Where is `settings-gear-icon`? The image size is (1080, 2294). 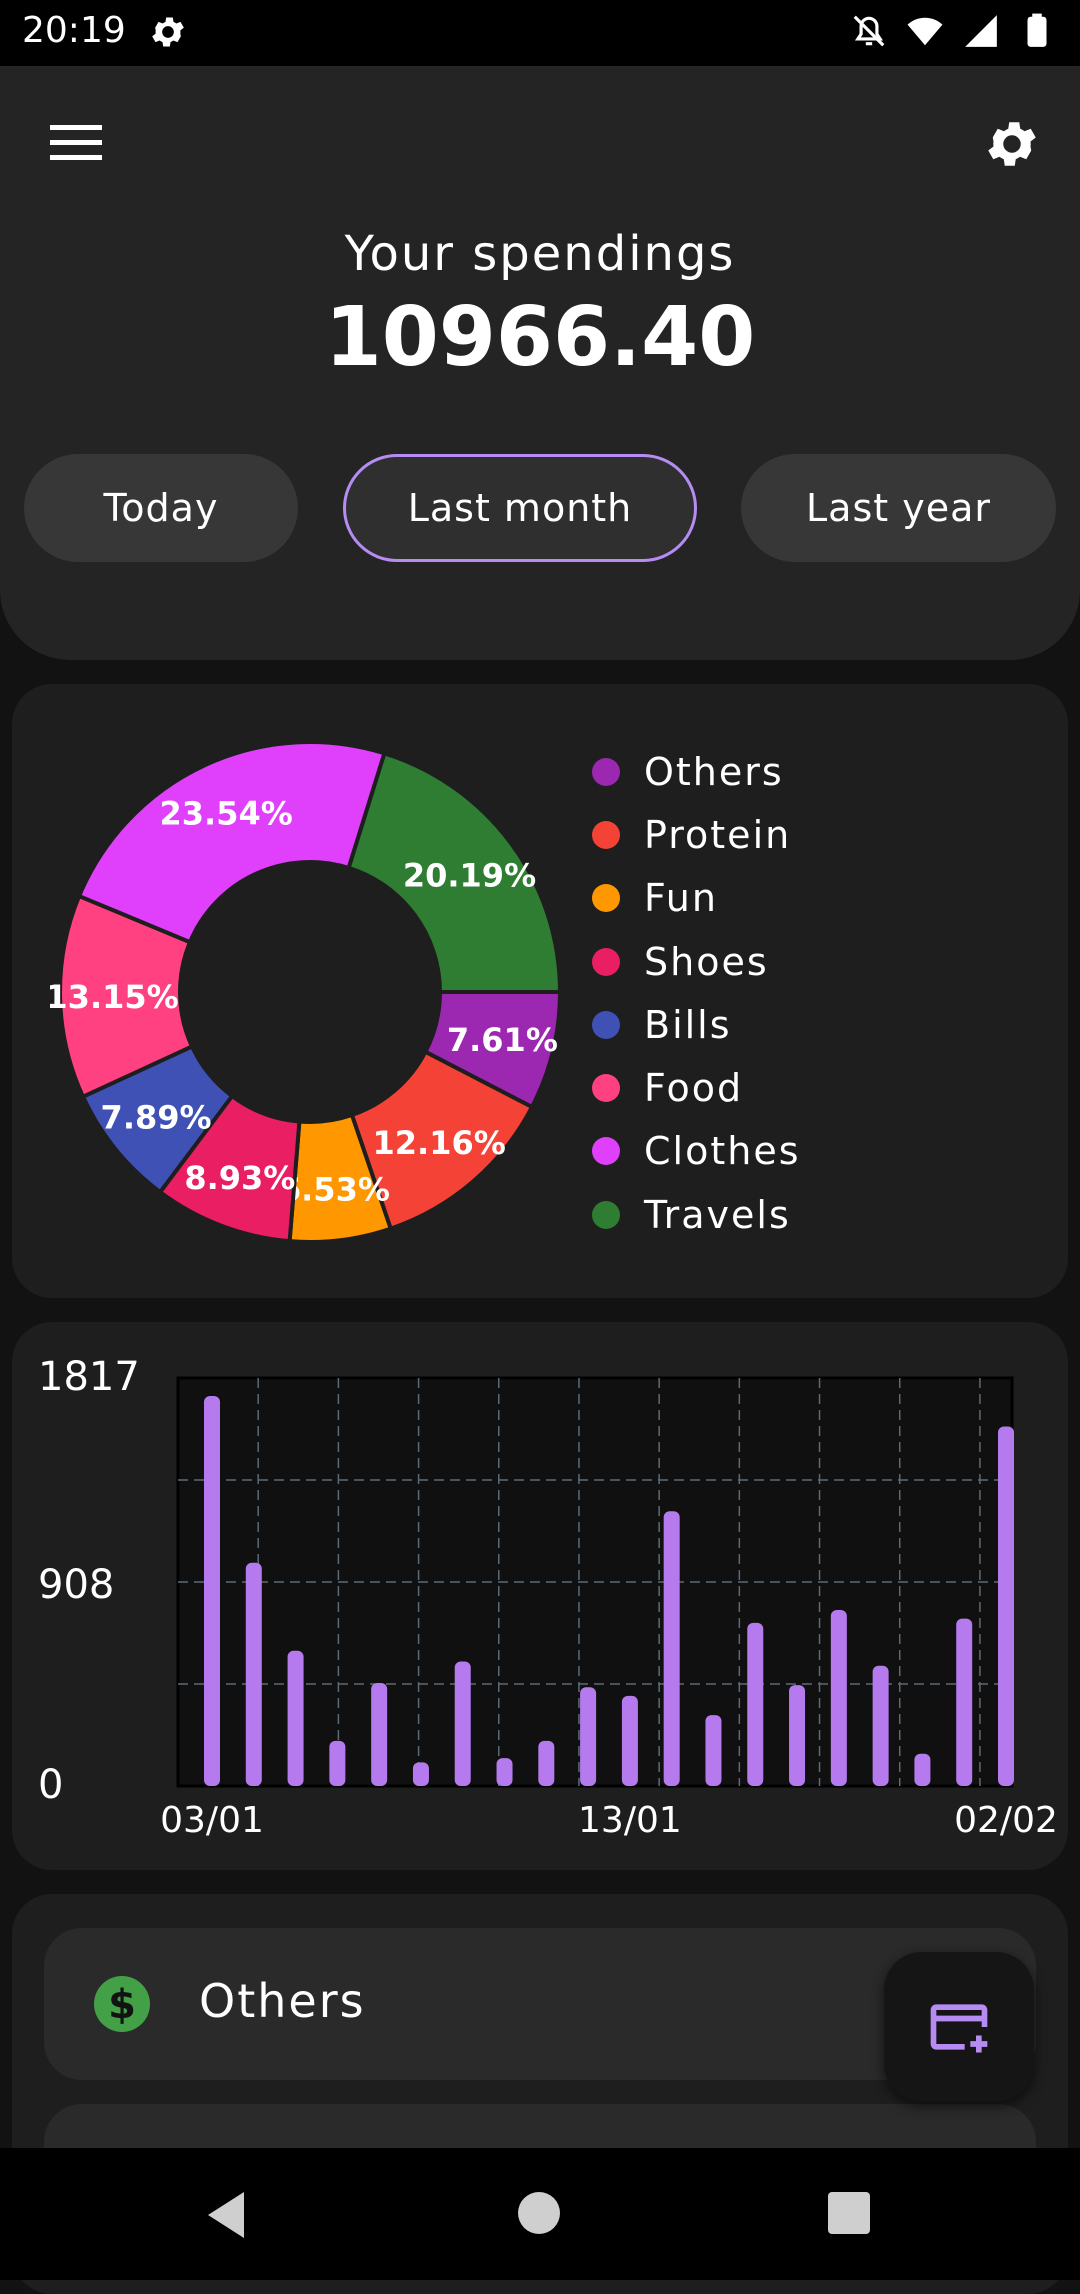 settings-gear-icon is located at coordinates (1012, 144).